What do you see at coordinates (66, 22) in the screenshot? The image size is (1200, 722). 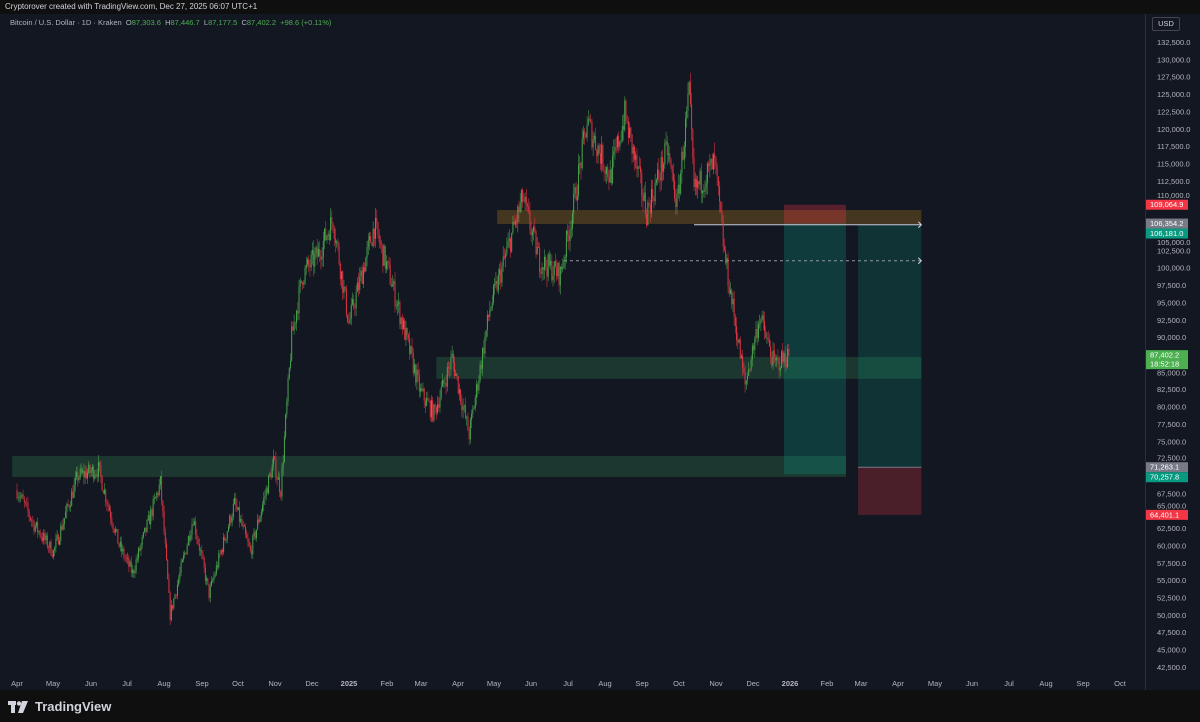 I see `symbol-name: Bitcoin / U.S. Dollar · 1D · Kraken` at bounding box center [66, 22].